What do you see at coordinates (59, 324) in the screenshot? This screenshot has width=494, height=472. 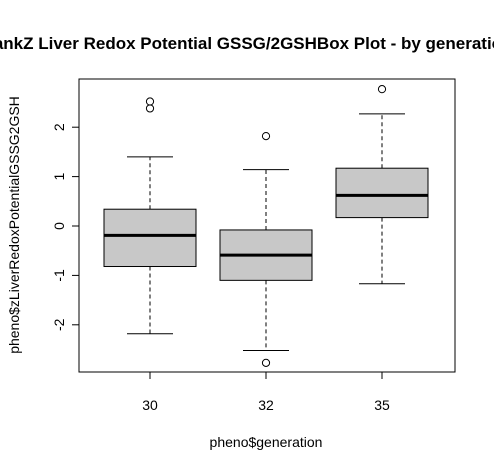 I see `y-tick-label: -2` at bounding box center [59, 324].